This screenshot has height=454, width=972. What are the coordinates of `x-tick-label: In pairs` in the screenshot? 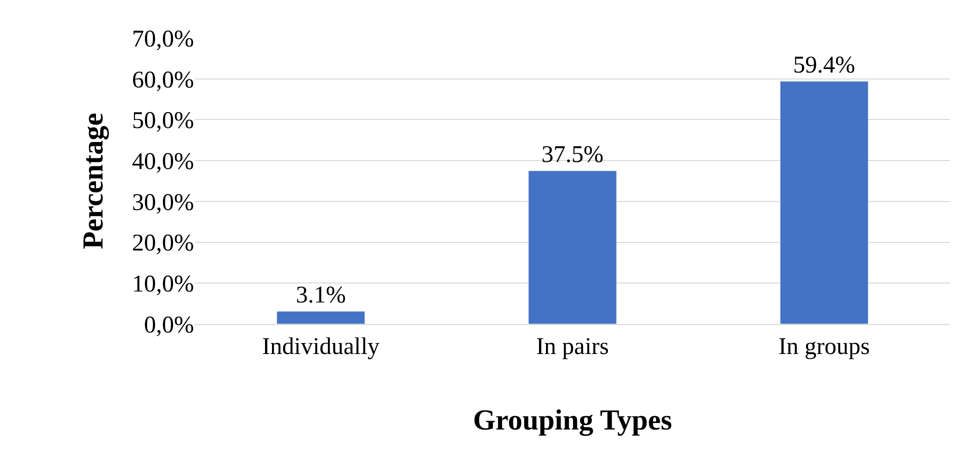 It's located at (572, 347).